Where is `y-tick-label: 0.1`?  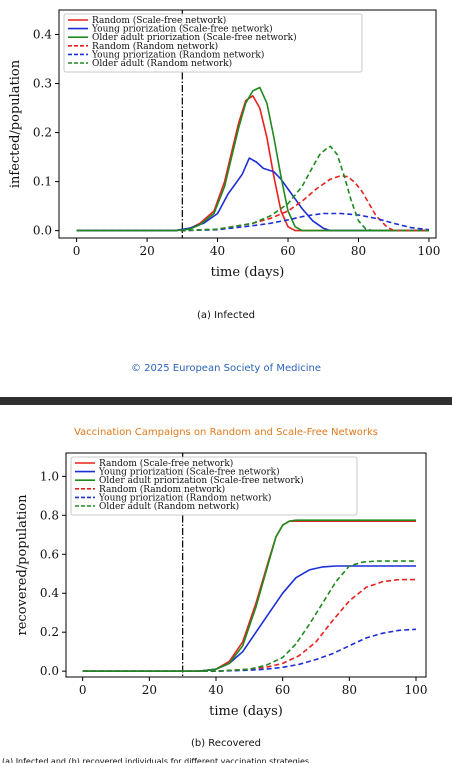 y-tick-label: 0.1 is located at coordinates (42, 182).